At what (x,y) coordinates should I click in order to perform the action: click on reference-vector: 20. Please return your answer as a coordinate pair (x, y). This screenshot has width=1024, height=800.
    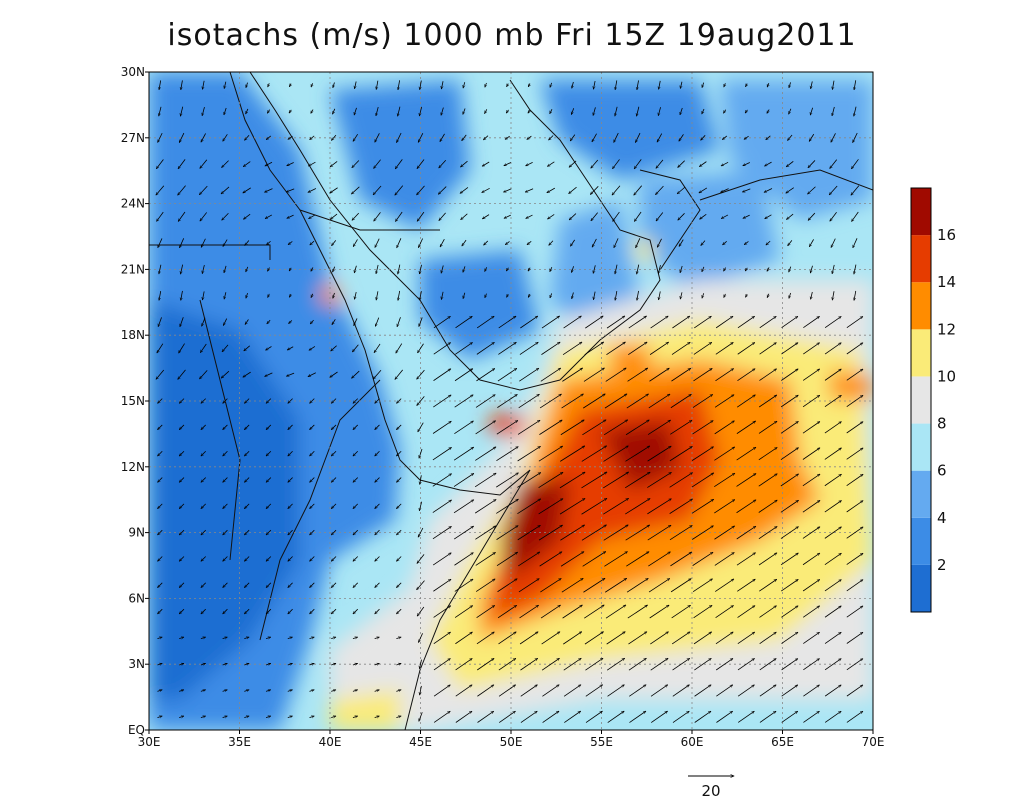
    Looking at the image, I should click on (711, 788).